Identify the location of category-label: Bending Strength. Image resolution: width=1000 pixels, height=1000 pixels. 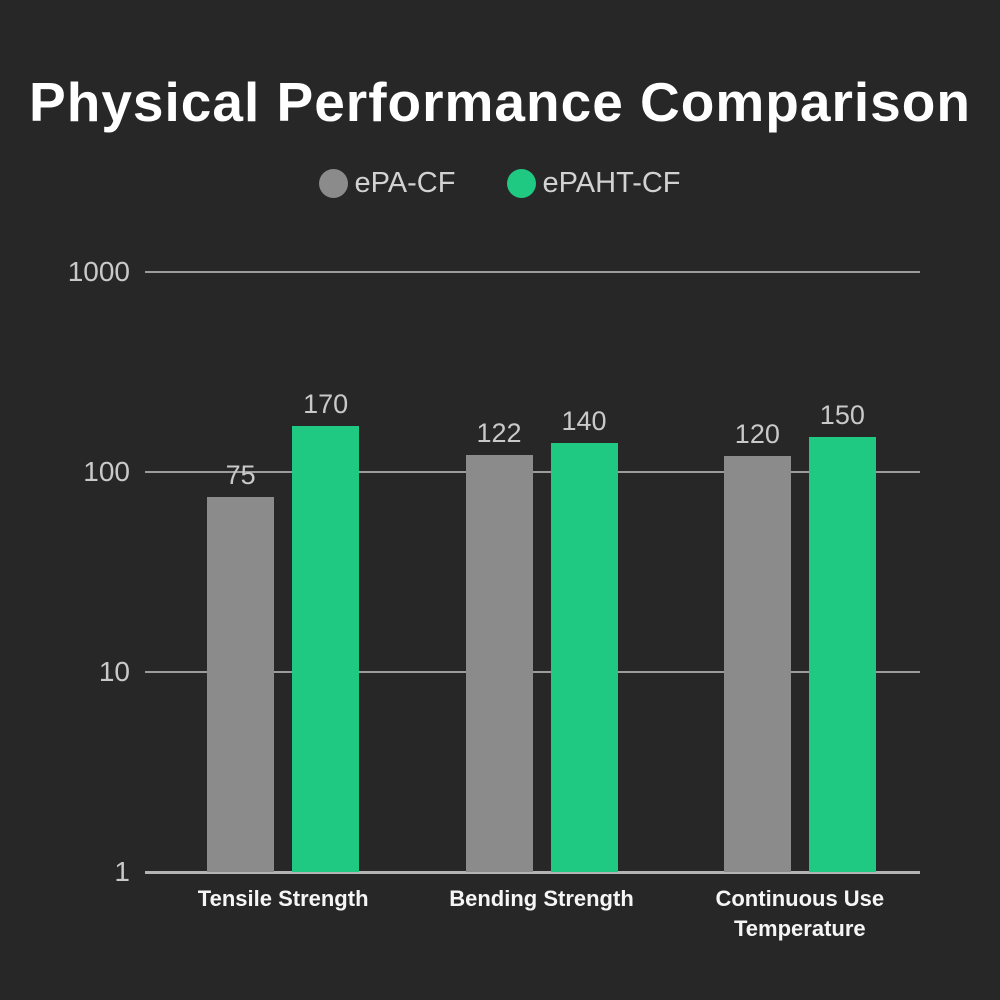
(541, 898).